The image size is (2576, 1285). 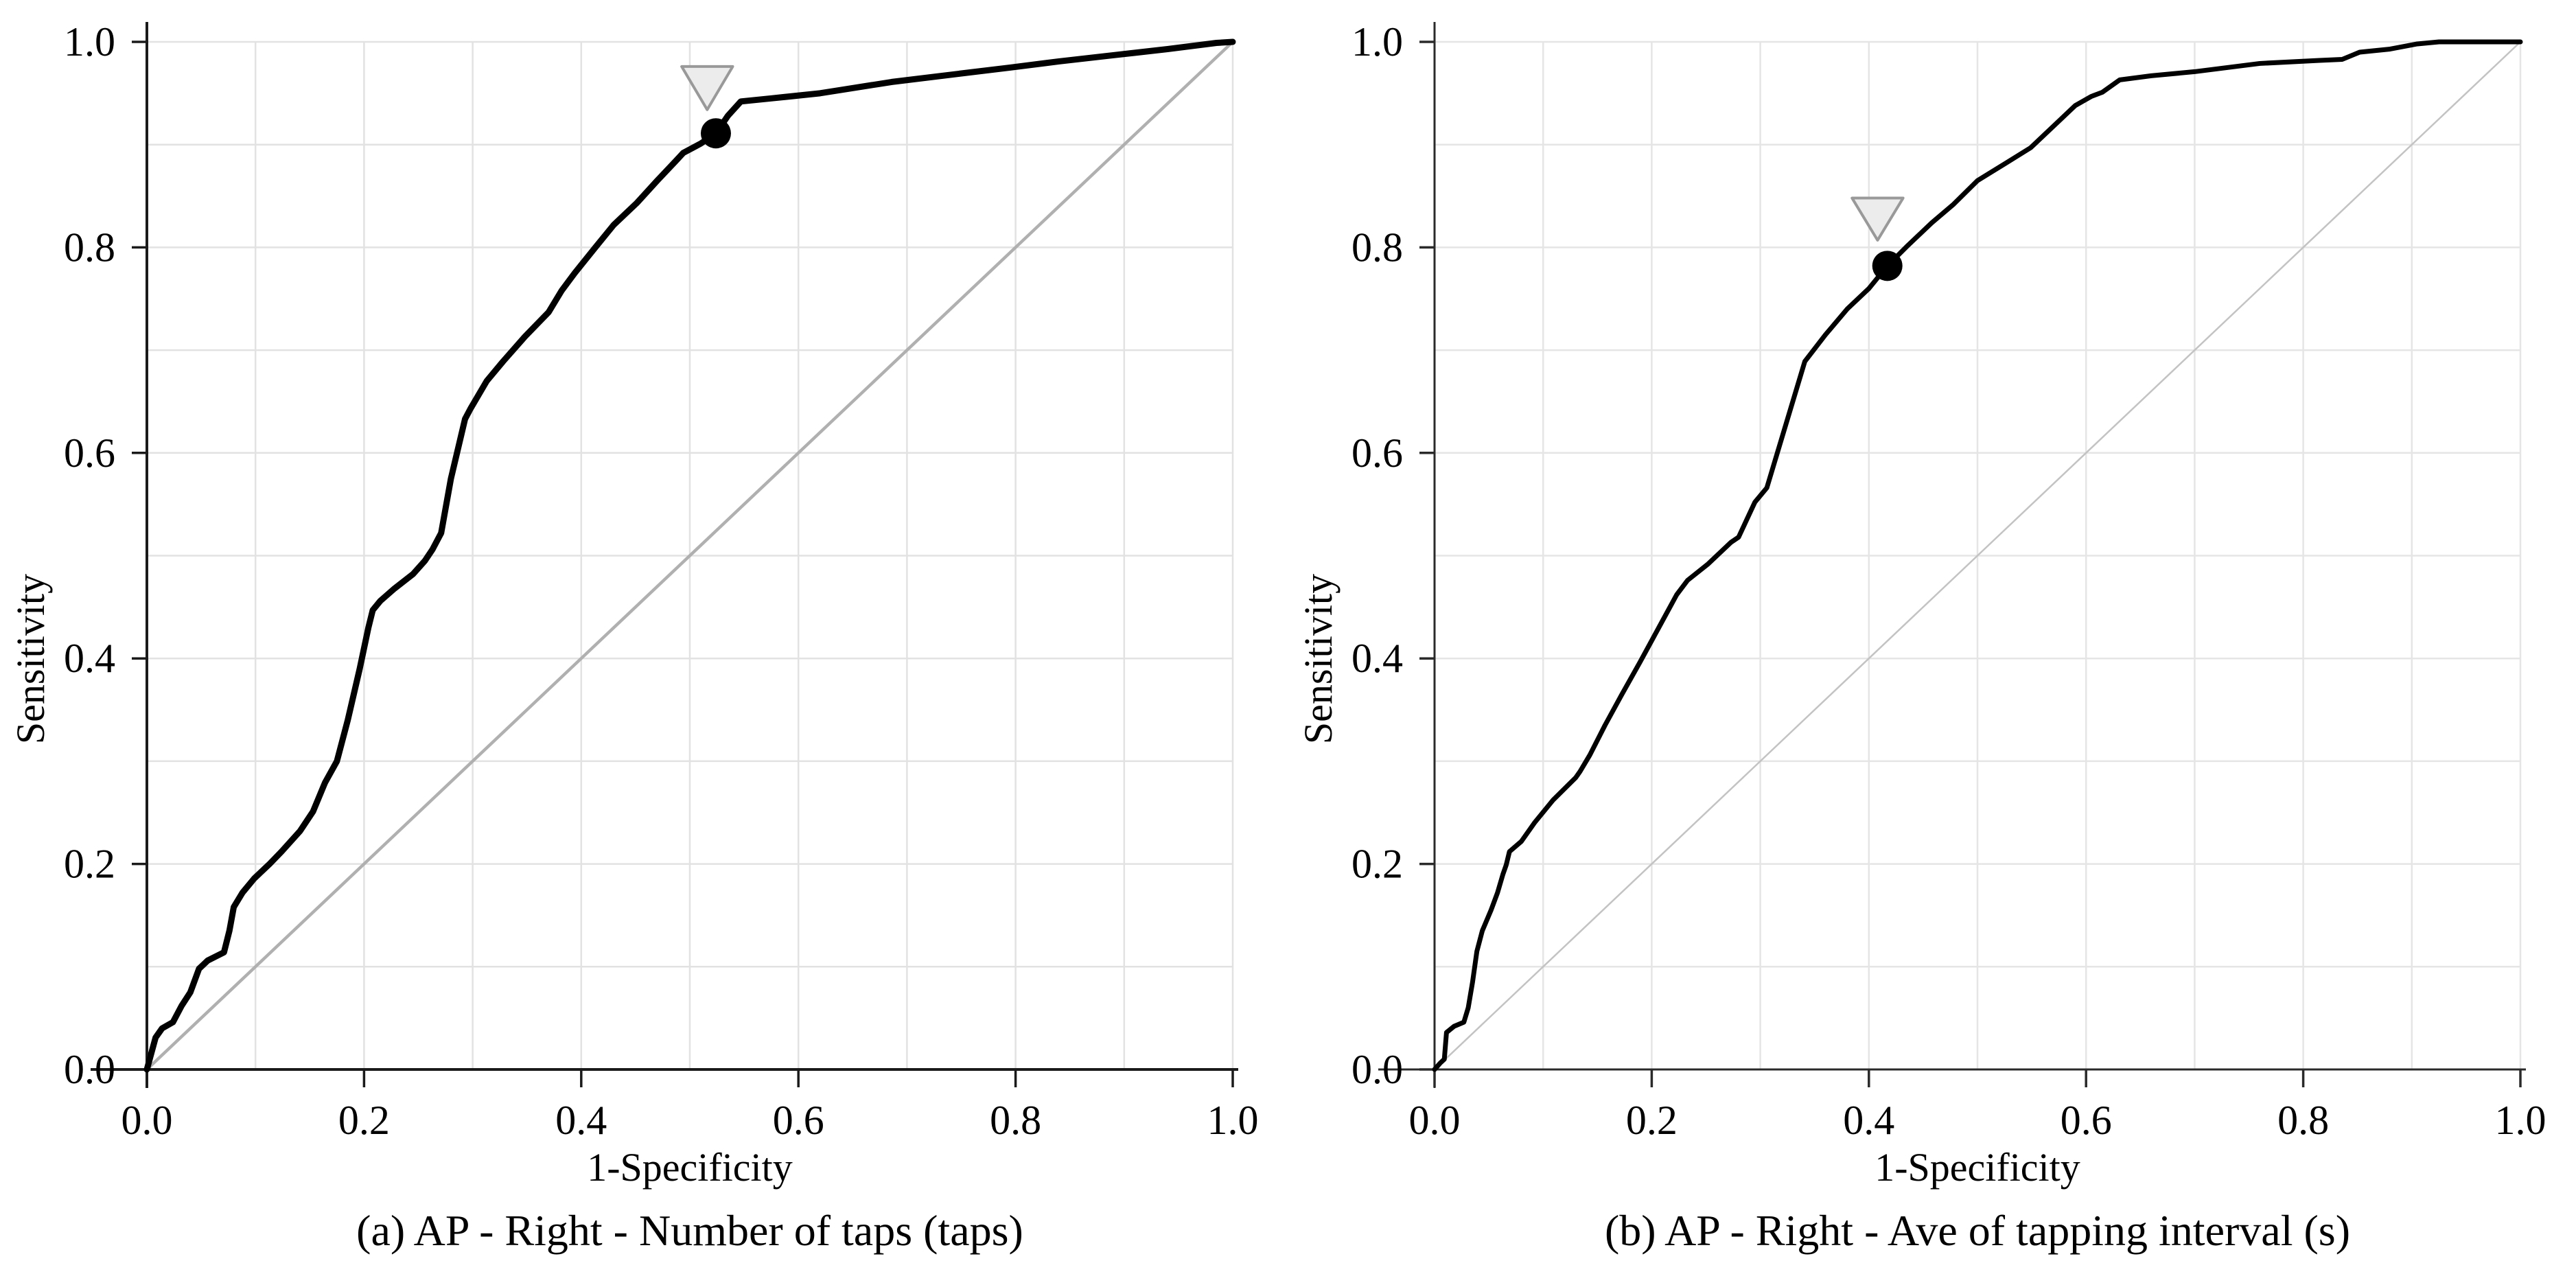 I want to click on caption-a: (a) AP - Right - Number of taps (taps), so click(x=689, y=1230).